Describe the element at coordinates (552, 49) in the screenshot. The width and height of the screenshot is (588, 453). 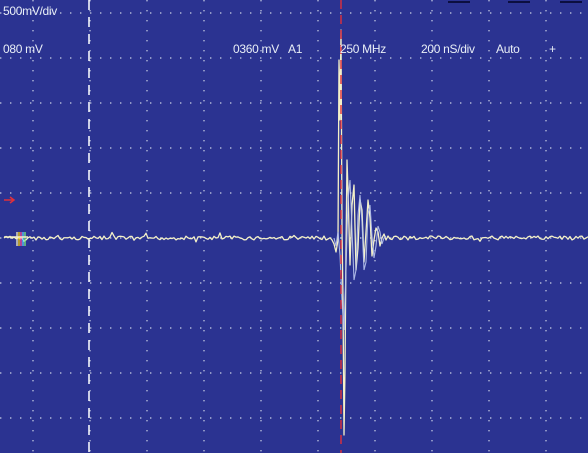
I see `trigger-slope-readout: +` at that location.